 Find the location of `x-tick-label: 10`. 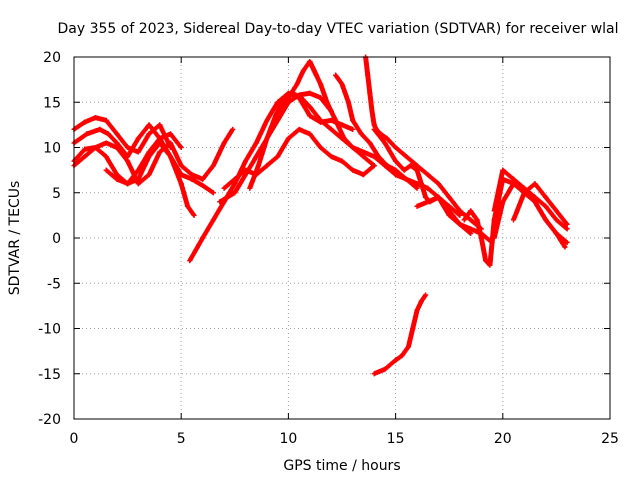

x-tick-label: 10 is located at coordinates (288, 439).